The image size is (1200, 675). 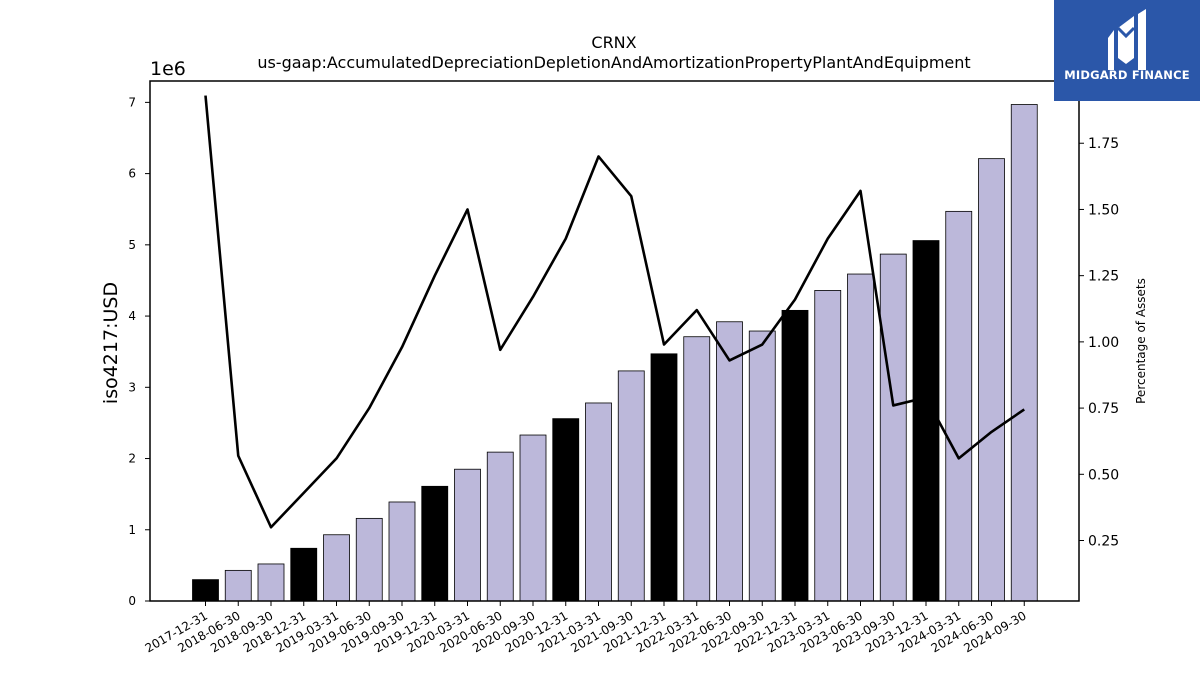 What do you see at coordinates (1103, 277) in the screenshot?
I see `y2-tick-label: 1.25` at bounding box center [1103, 277].